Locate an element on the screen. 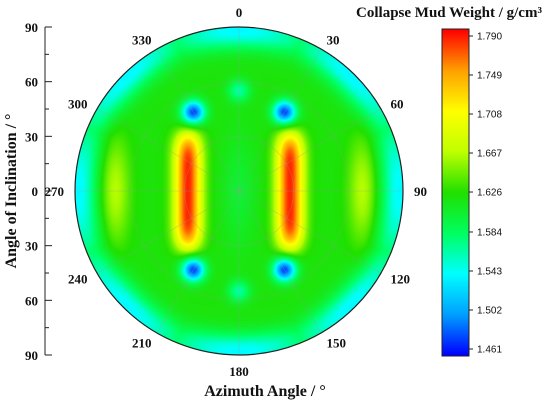  azimuth-tick-label: 210 is located at coordinates (142, 343).